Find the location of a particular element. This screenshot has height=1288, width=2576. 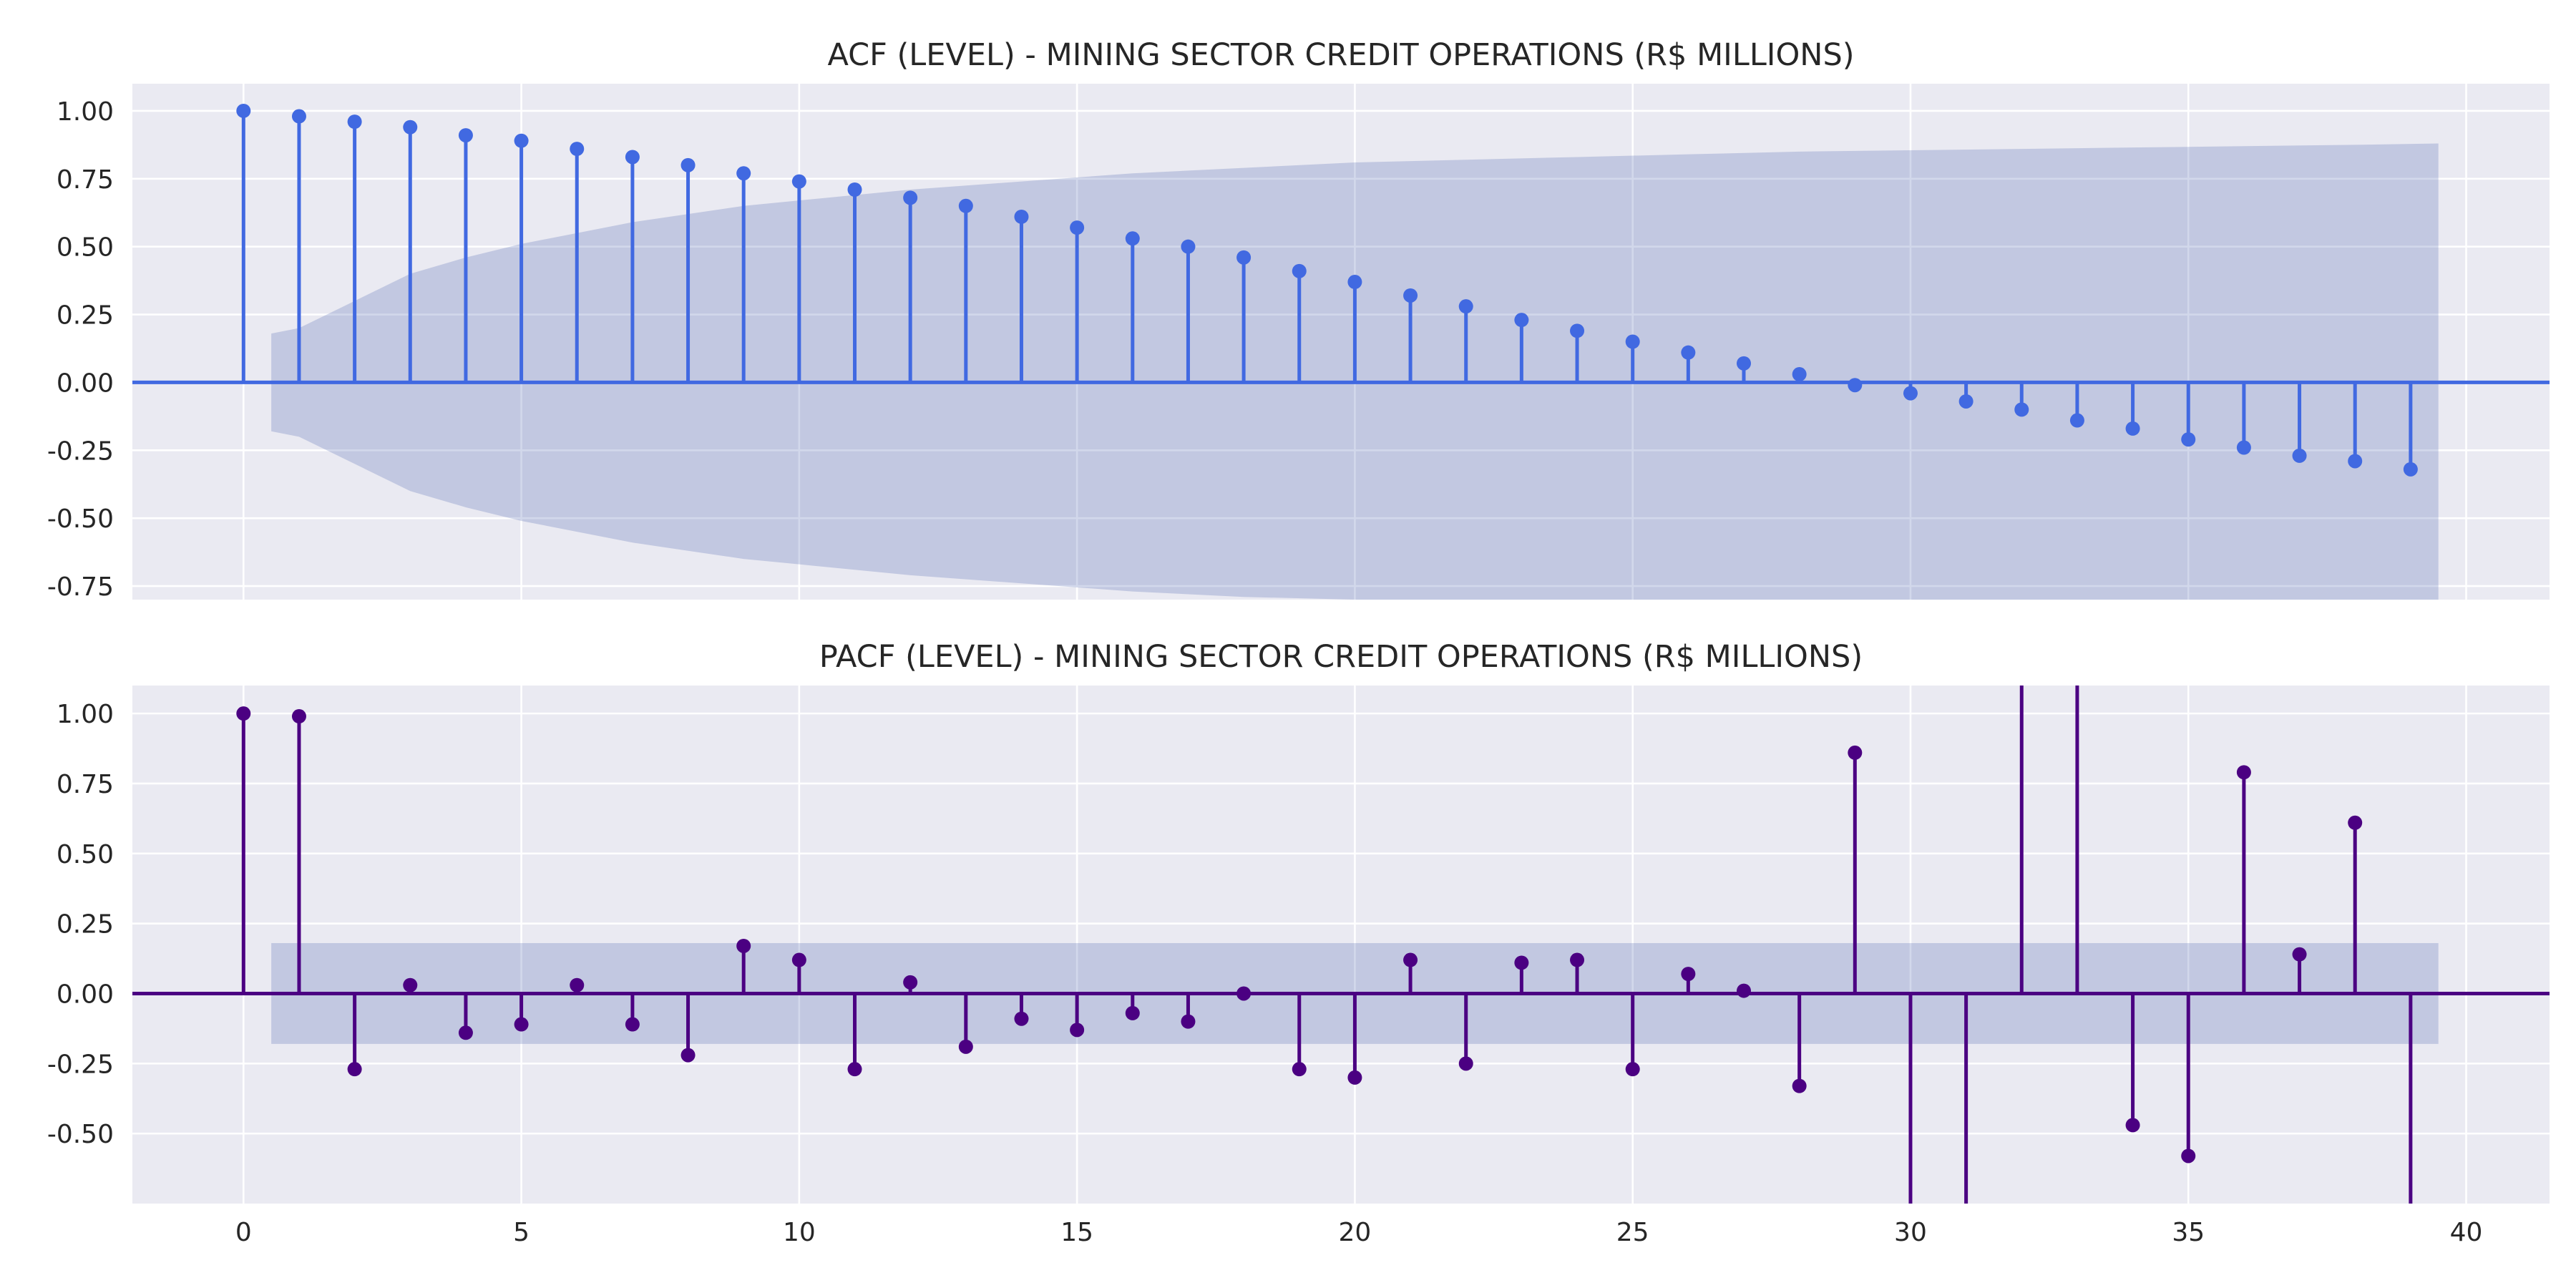

pacf-y-axis: 1.00 0.75 0.50 0.25 0.00 -0.25 -0.50 is located at coordinates (80, 924).